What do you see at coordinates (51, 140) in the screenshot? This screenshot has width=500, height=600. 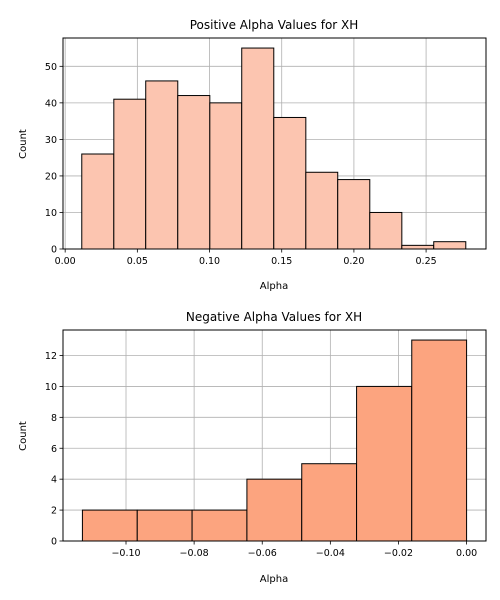 I see `y-tick-label: 30` at bounding box center [51, 140].